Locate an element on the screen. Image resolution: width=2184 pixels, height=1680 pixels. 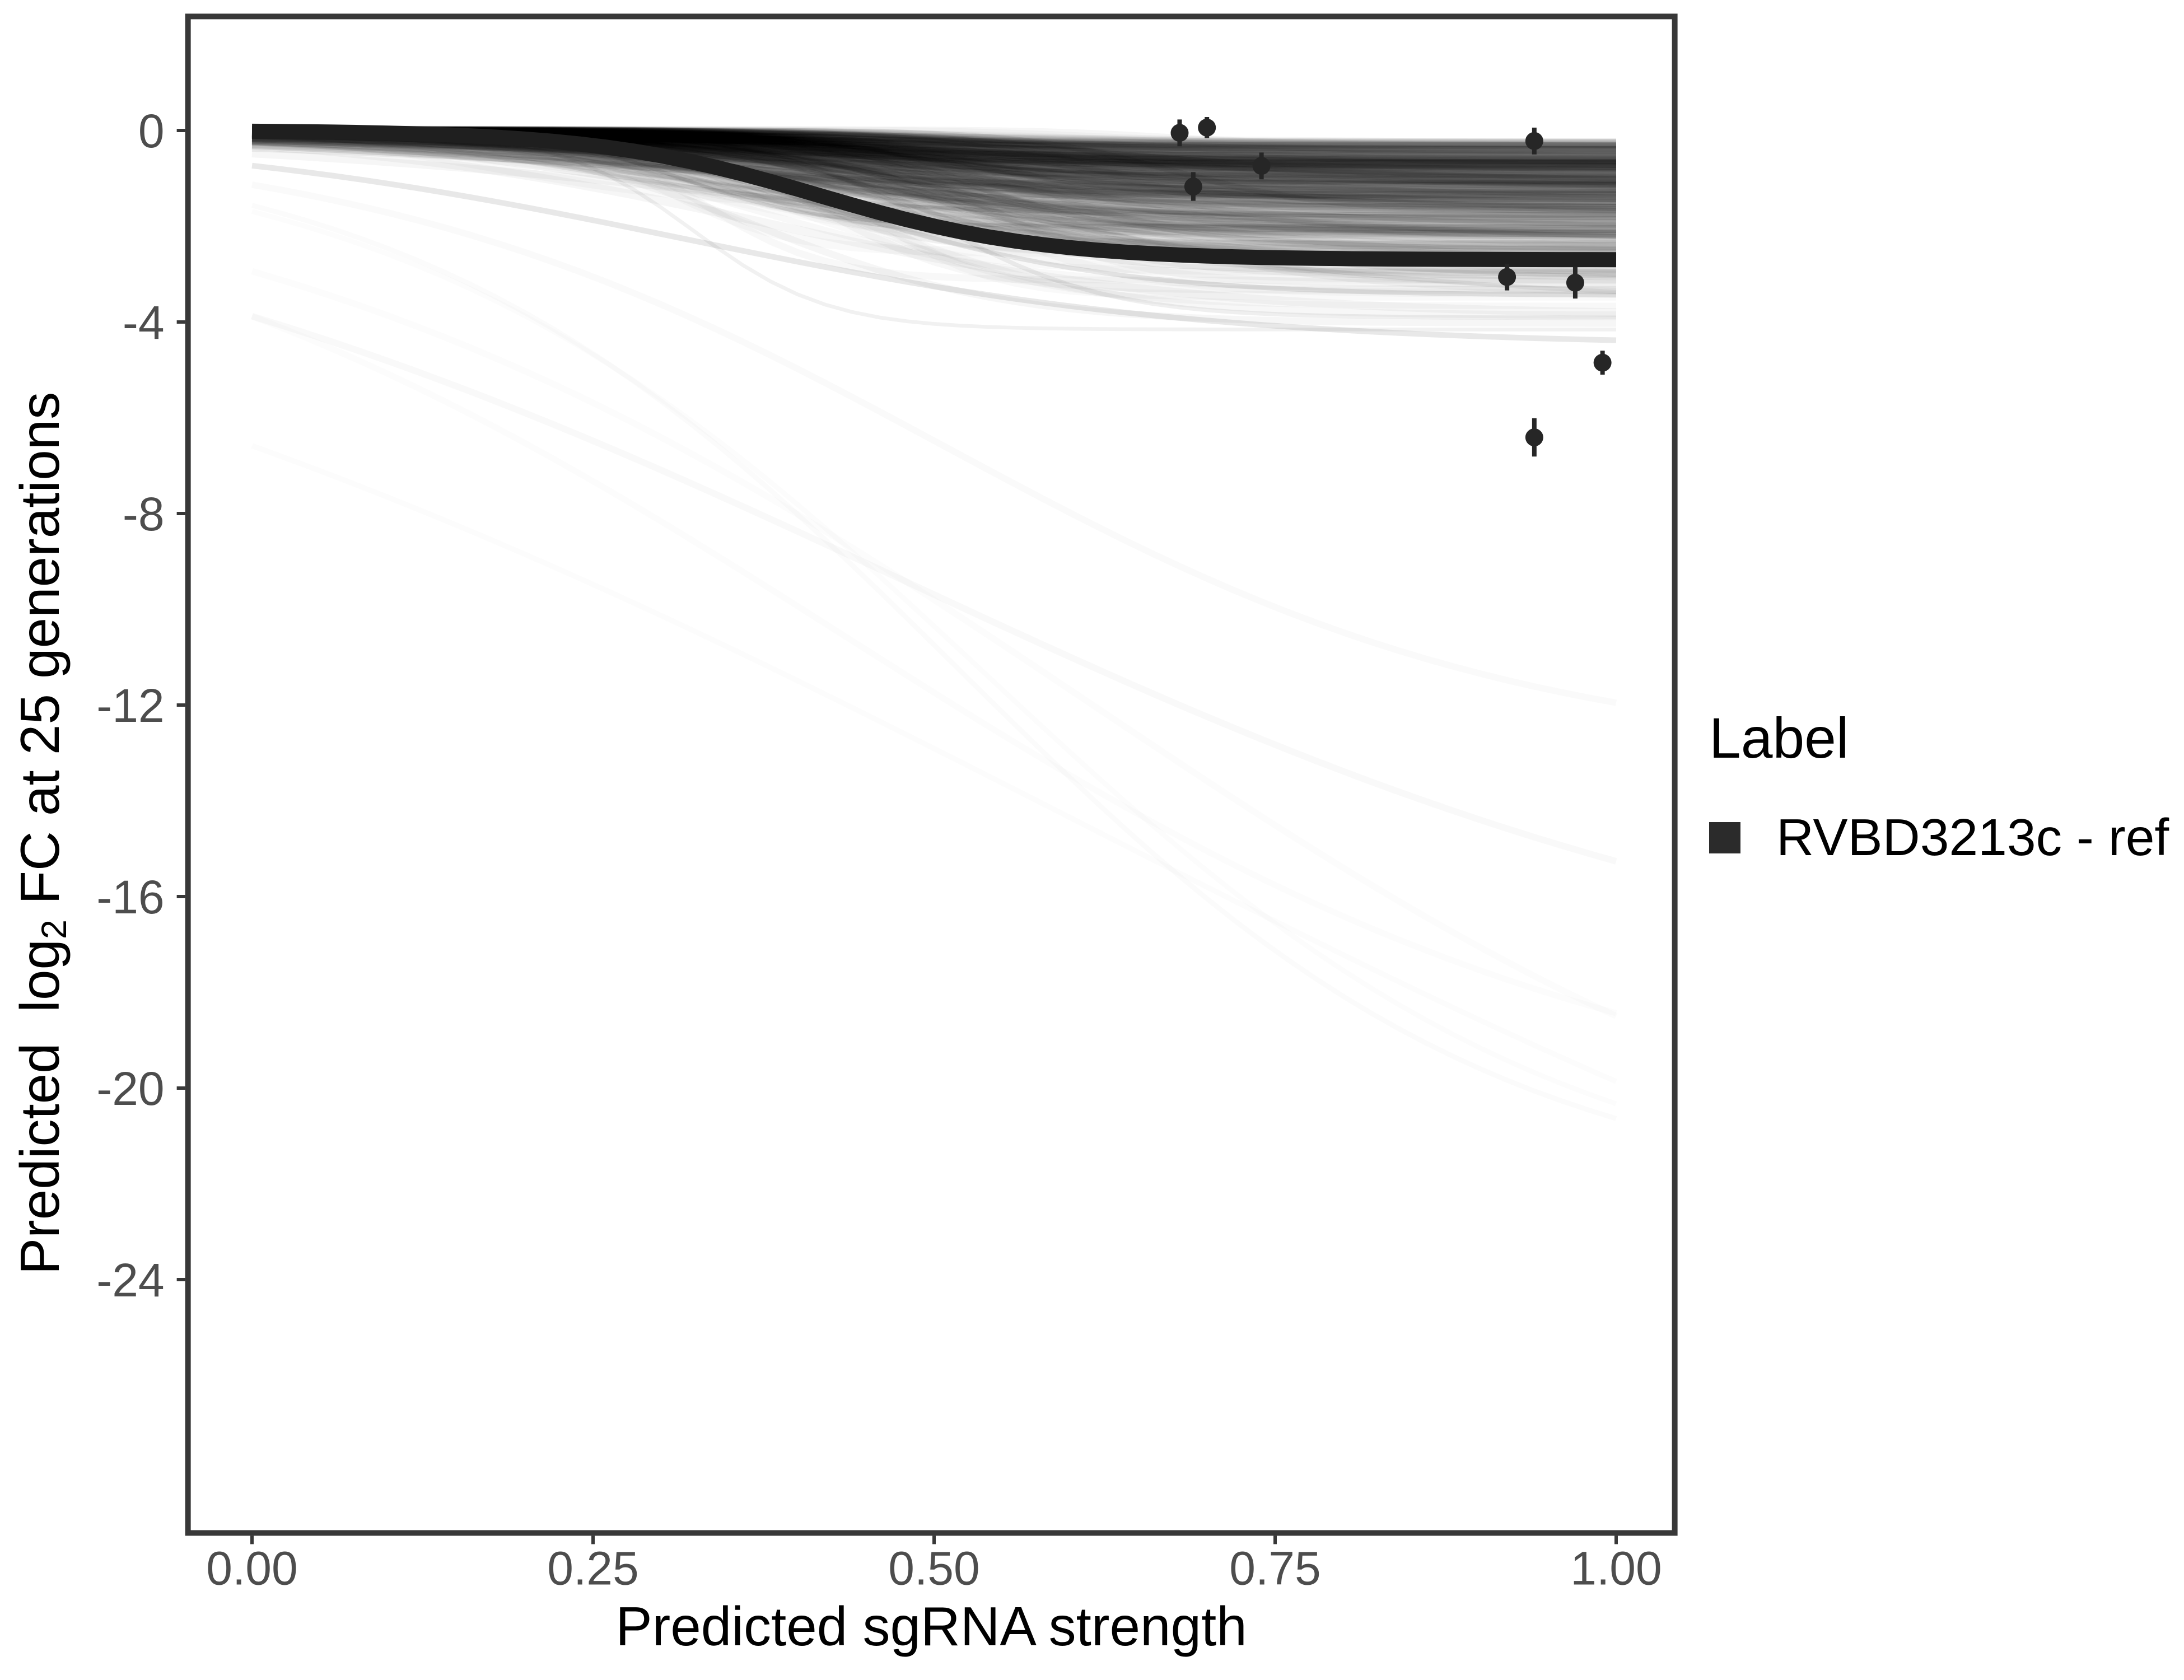
y-tick-label: -24 is located at coordinates (130, 1280).